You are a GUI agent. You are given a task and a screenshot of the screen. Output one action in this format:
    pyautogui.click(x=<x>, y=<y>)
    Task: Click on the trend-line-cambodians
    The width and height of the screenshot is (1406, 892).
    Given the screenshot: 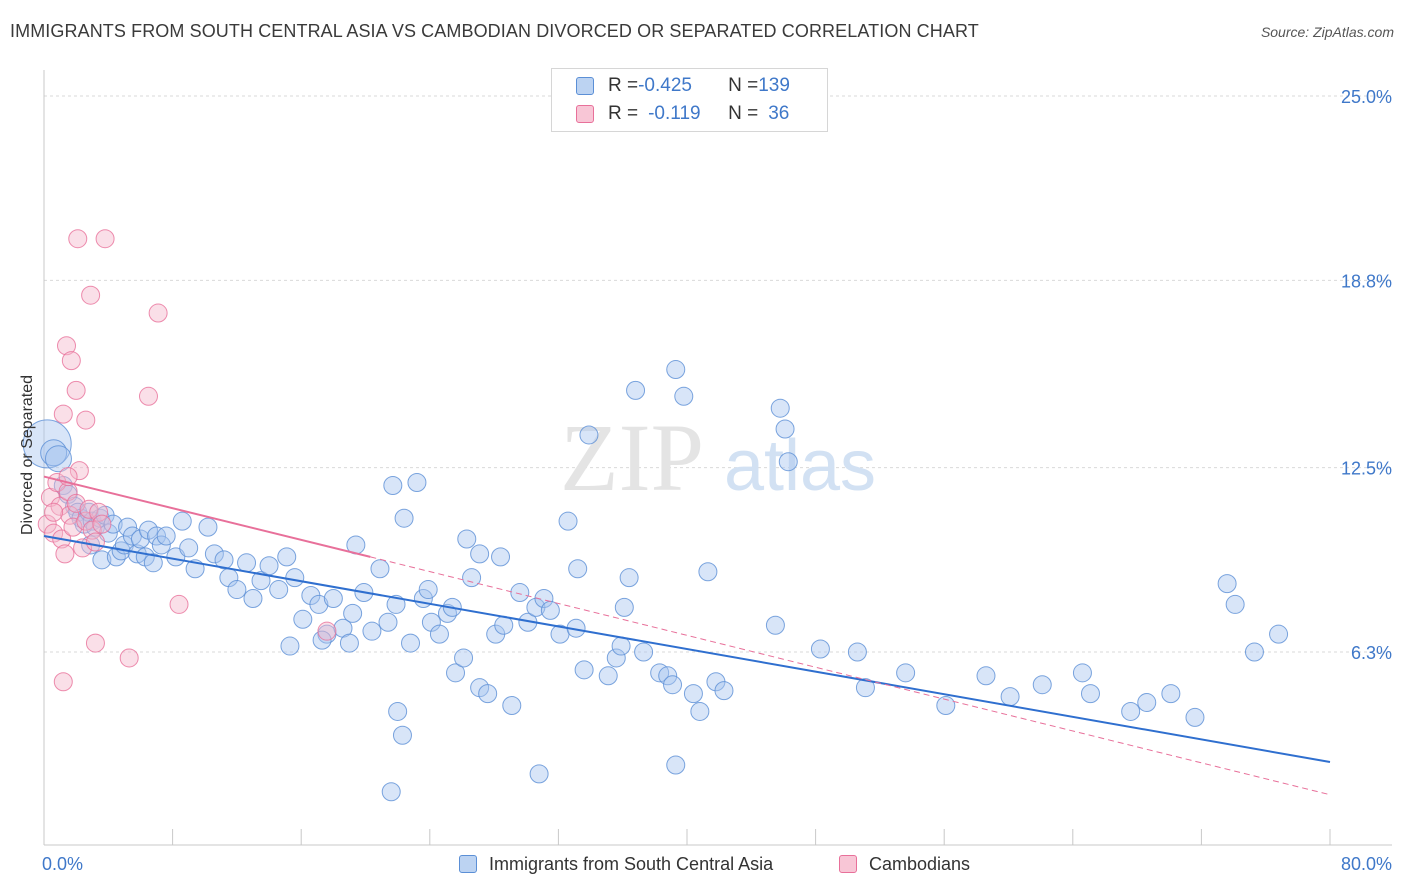 What is the action you would take?
    pyautogui.click(x=207, y=516)
    